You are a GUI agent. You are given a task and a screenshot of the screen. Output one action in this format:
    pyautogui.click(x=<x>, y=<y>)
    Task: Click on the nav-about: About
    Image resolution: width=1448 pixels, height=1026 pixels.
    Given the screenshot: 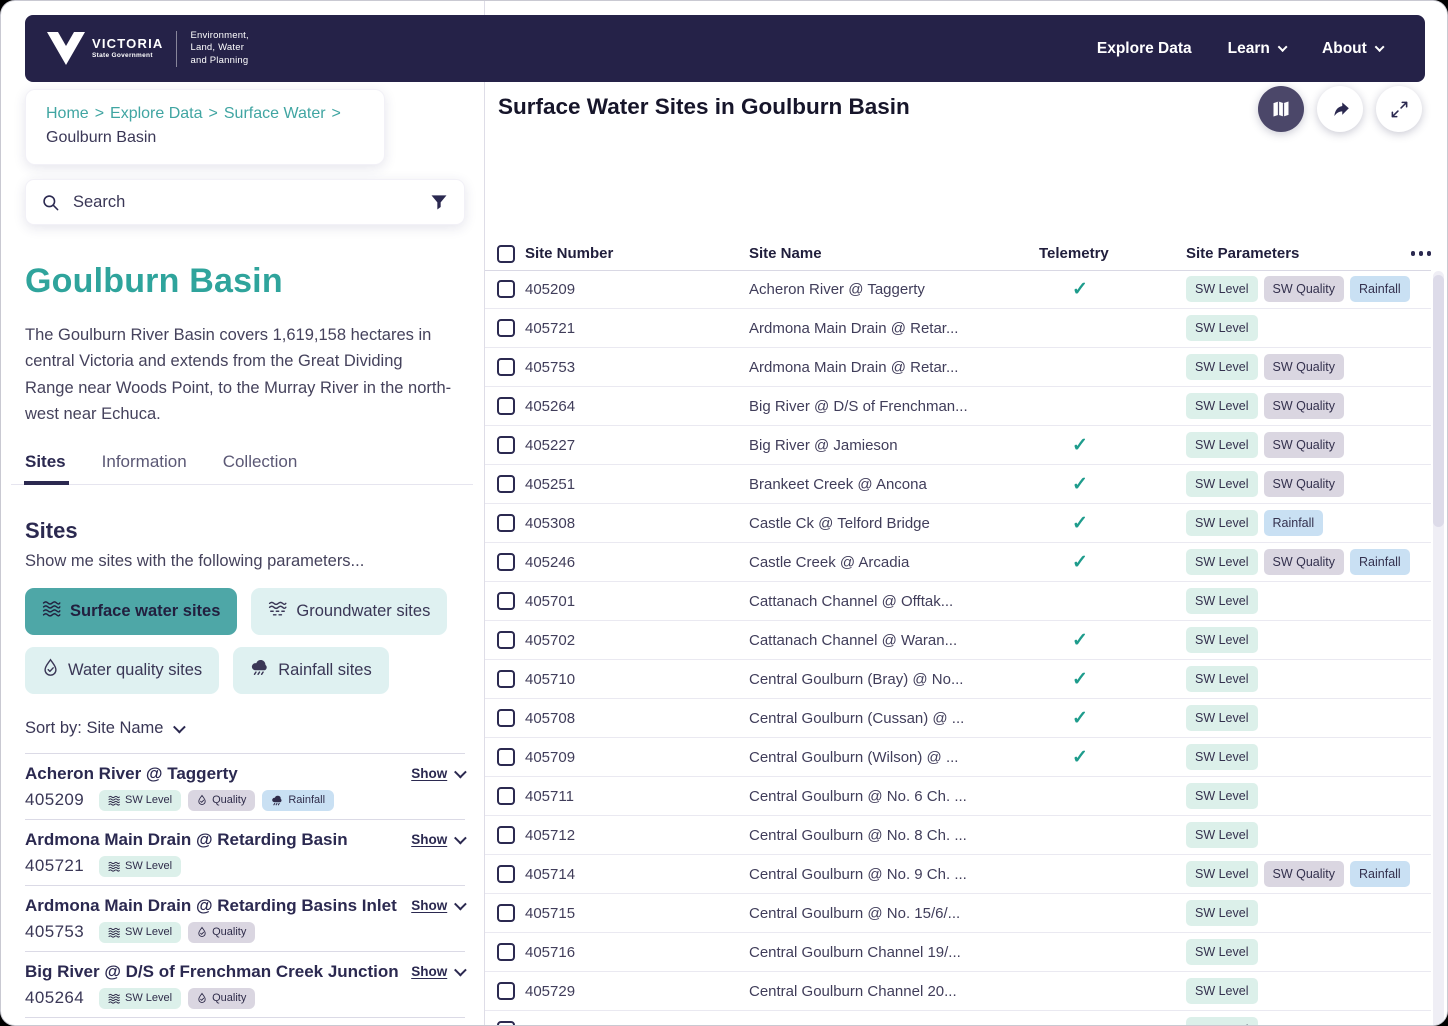 What is the action you would take?
    pyautogui.click(x=1353, y=49)
    